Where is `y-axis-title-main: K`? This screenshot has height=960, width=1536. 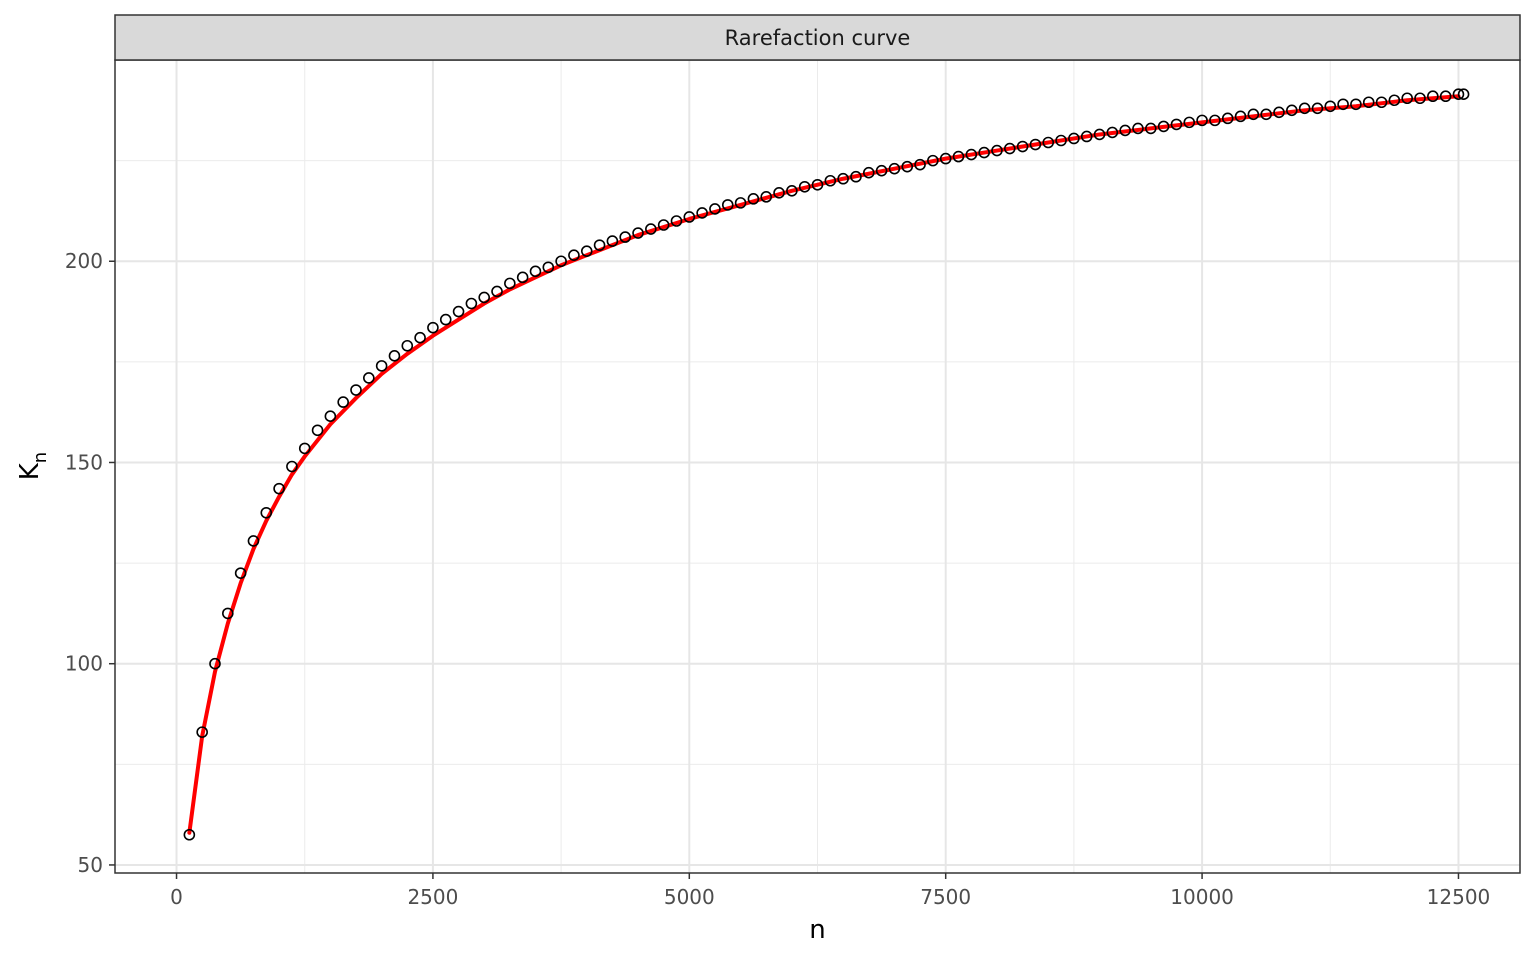
y-axis-title-main: K is located at coordinates (30, 471).